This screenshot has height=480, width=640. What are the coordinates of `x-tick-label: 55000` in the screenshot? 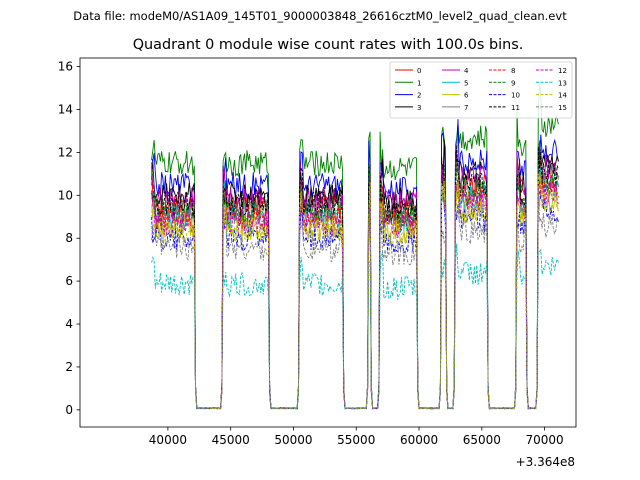 It's located at (356, 440).